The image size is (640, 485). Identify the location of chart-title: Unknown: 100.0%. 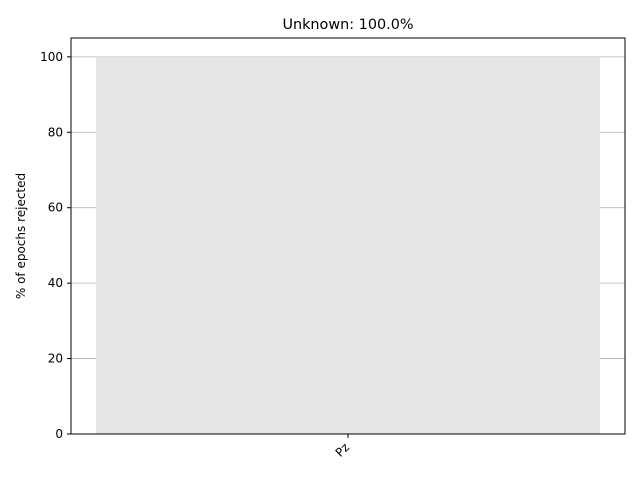
(347, 25).